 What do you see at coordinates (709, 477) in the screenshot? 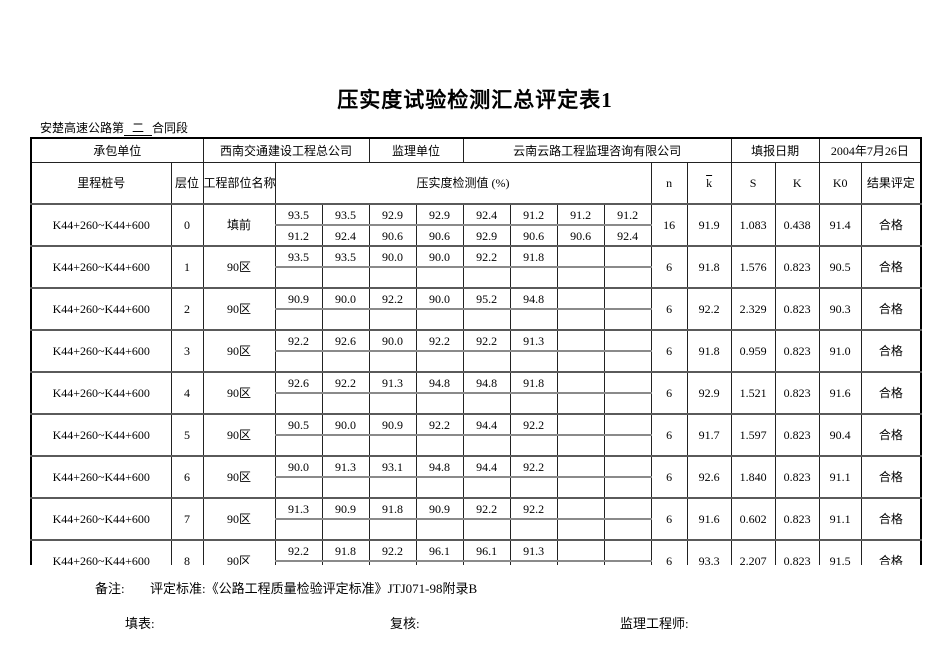
I see `kbar-cell: 92.6` at bounding box center [709, 477].